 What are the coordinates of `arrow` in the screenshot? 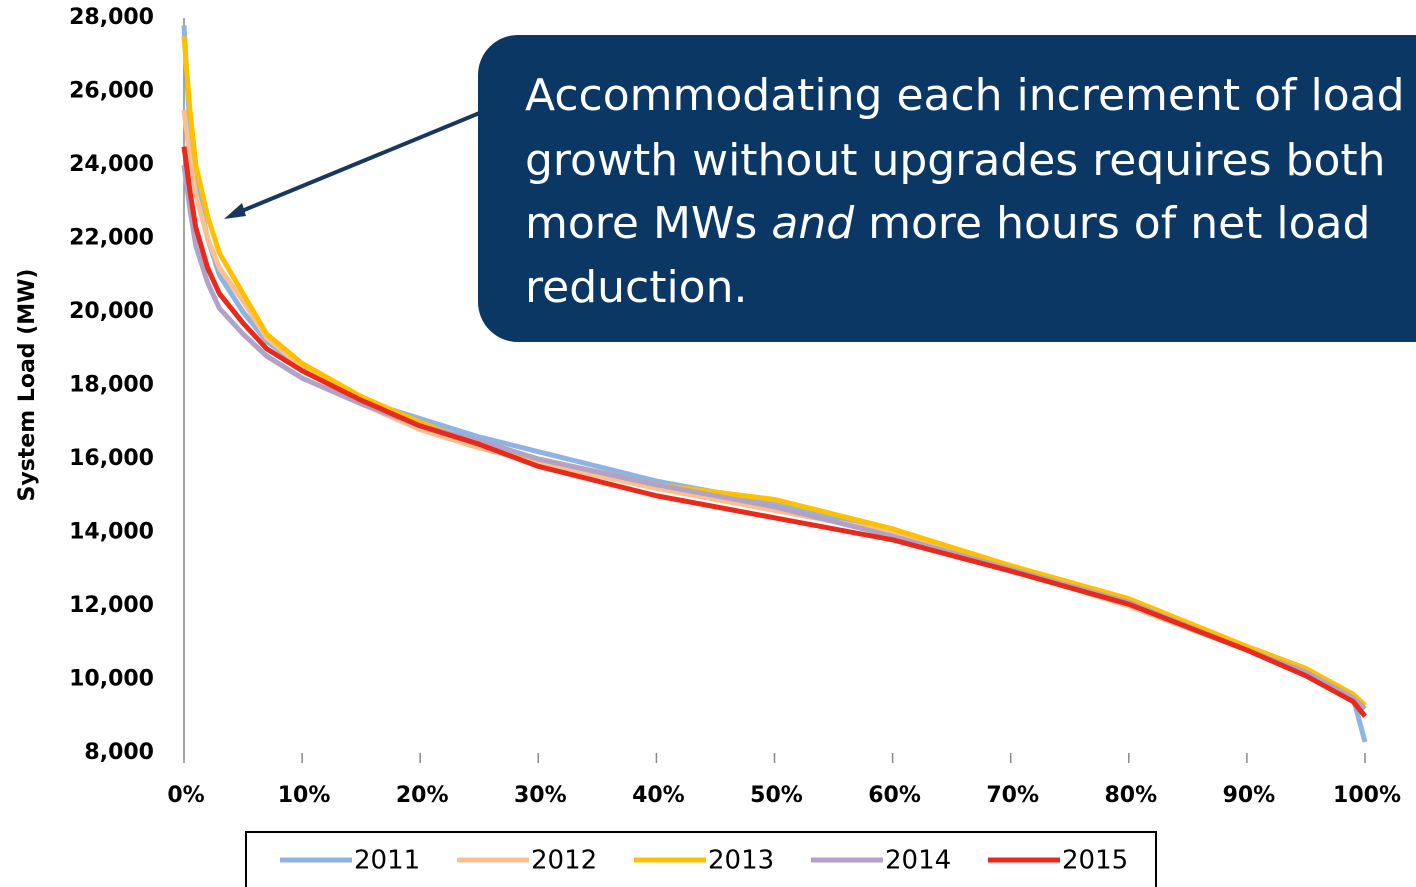 It's located at (357, 163).